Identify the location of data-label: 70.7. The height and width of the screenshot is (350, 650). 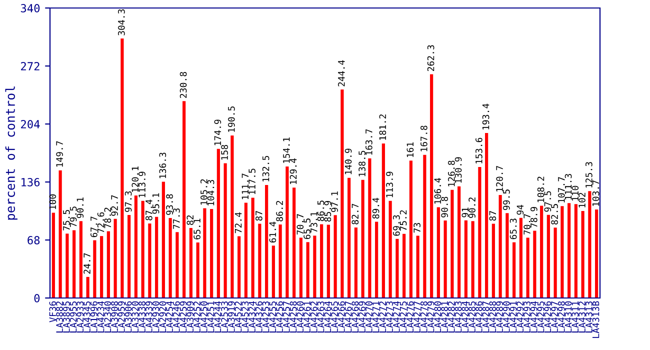
(527, 224).